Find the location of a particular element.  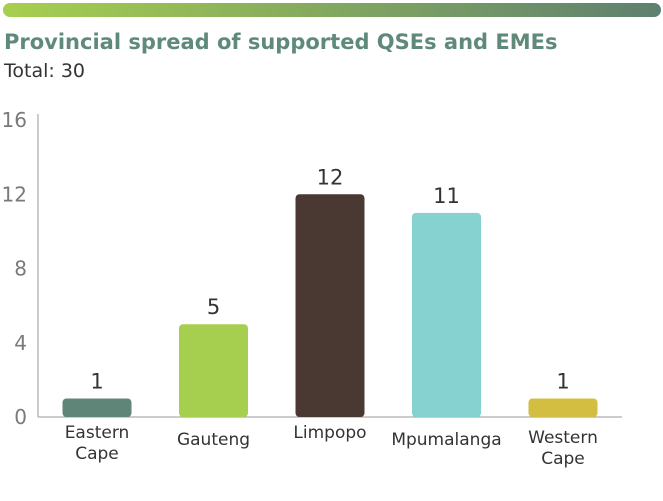

bar-limpopo is located at coordinates (330, 305).